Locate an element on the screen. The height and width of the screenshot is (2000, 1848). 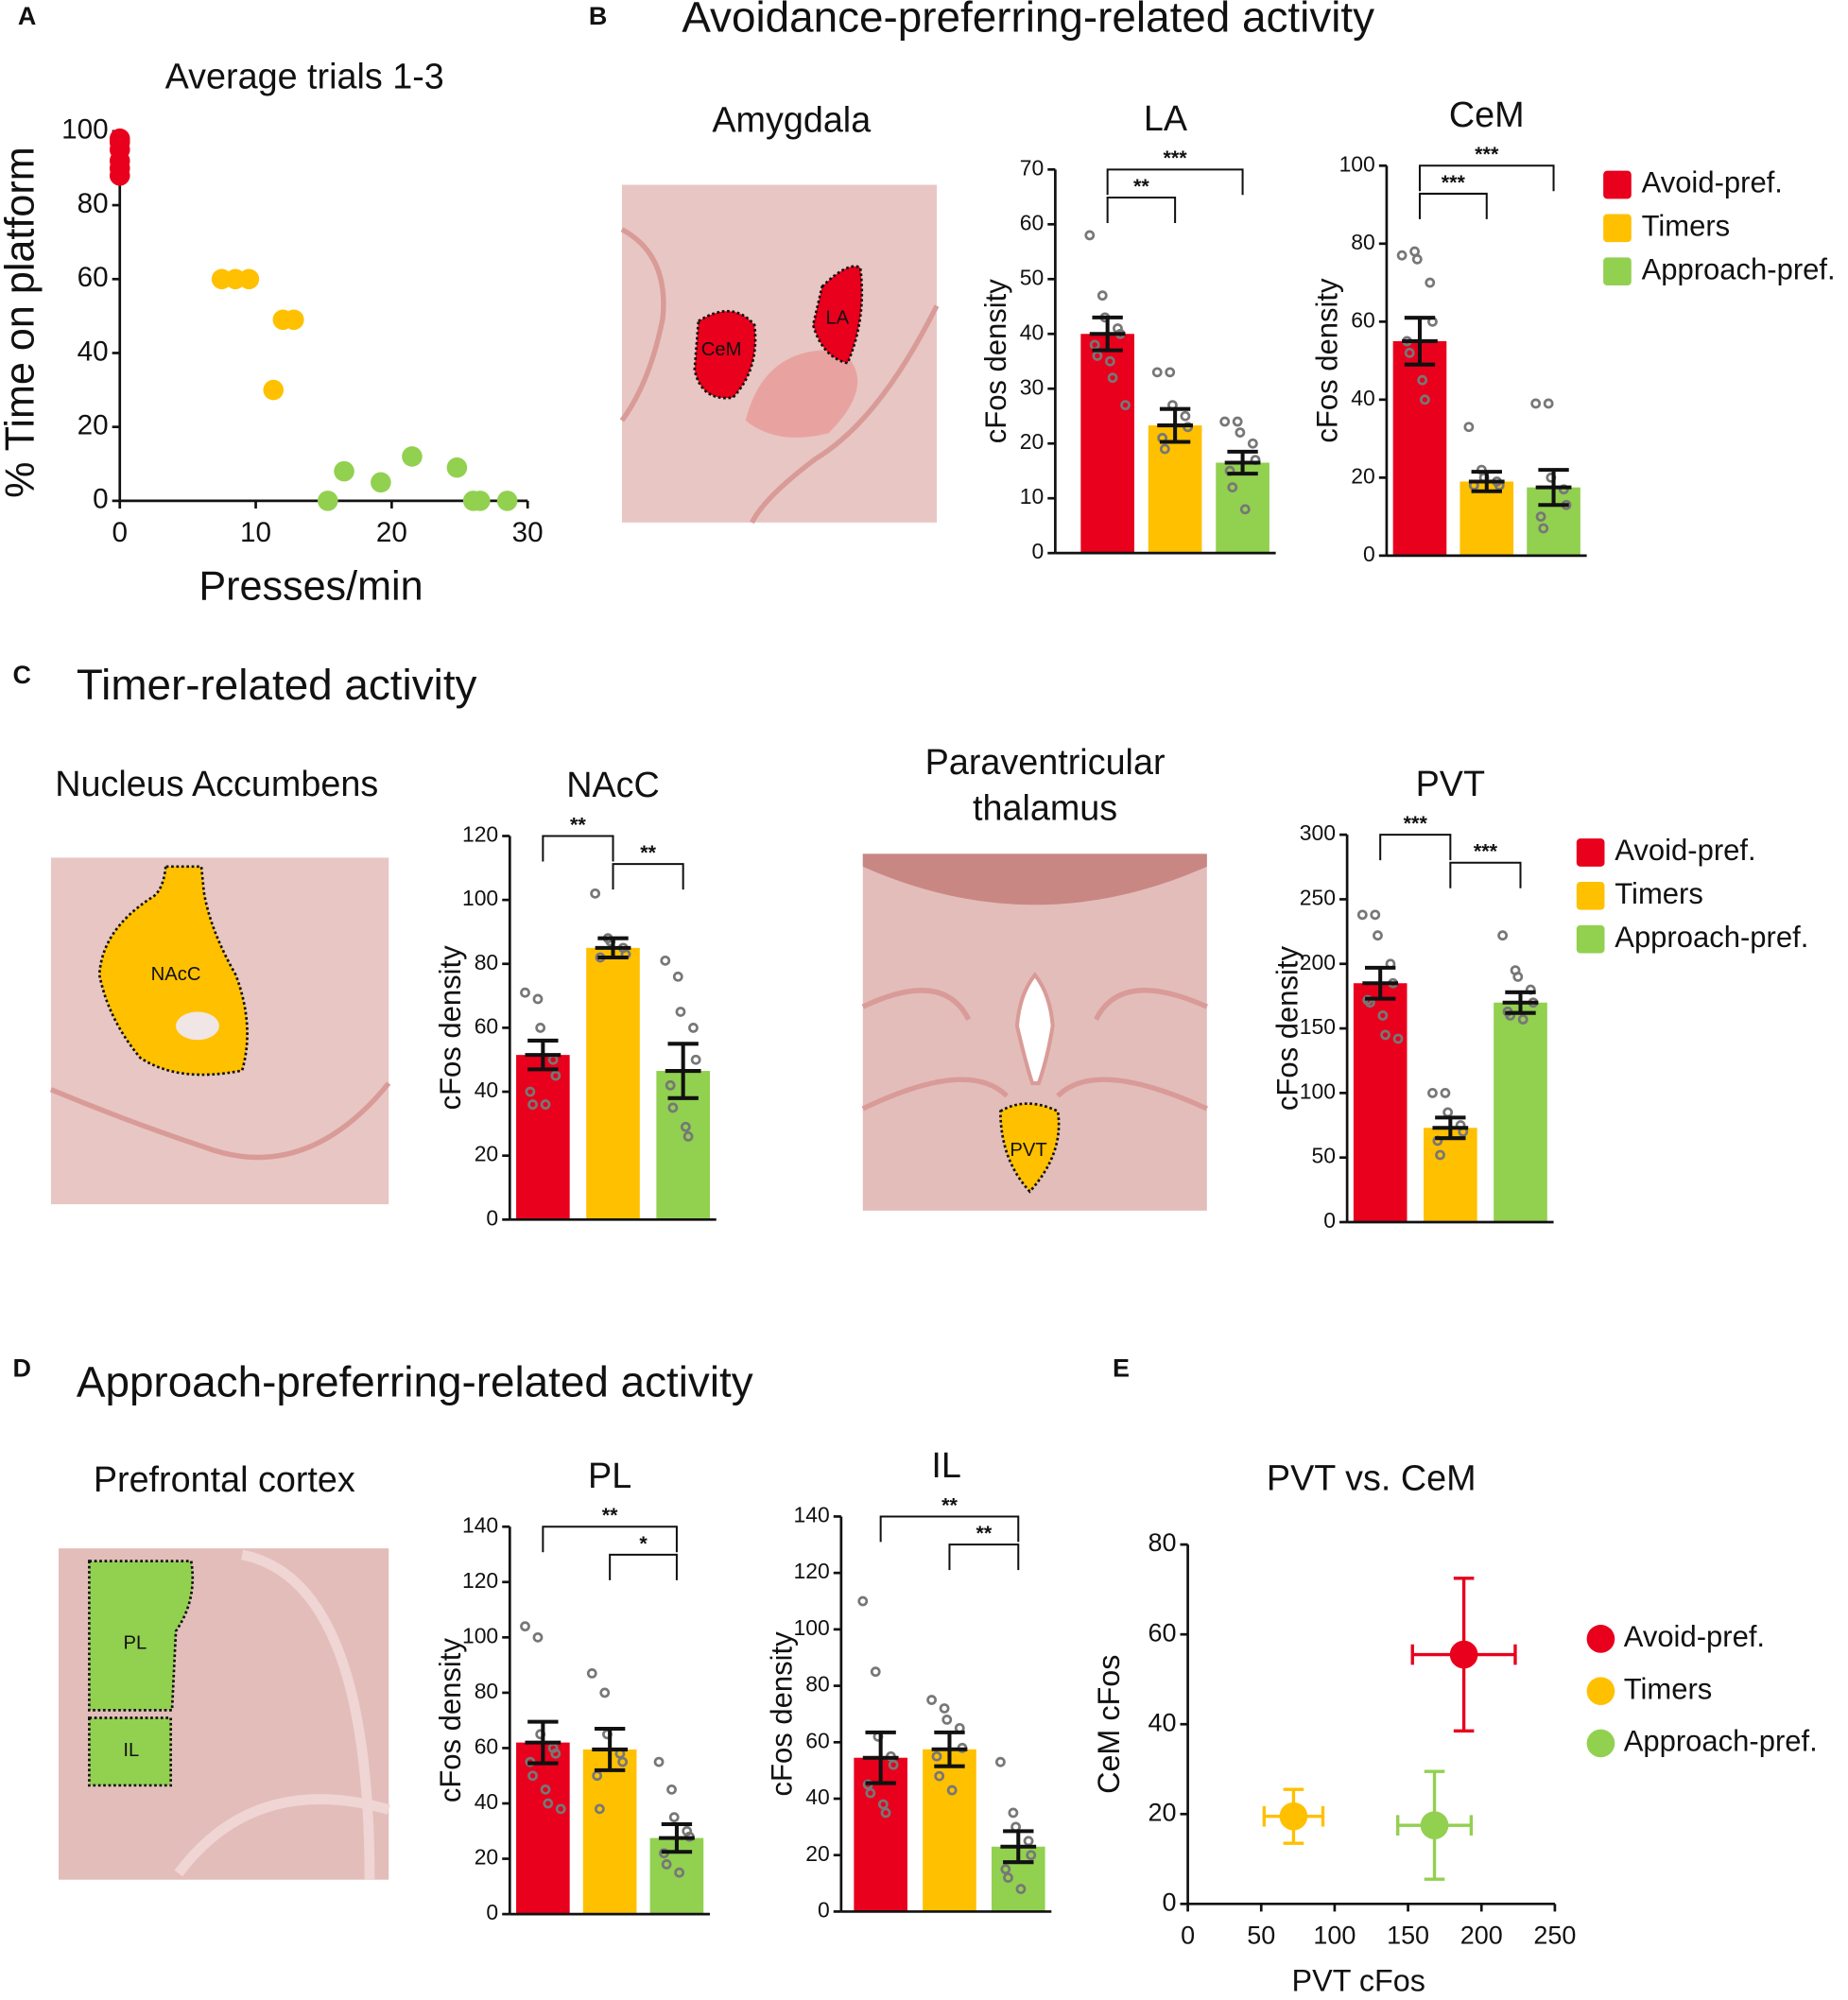
x-tick-label: 0 is located at coordinates (1188, 1936).